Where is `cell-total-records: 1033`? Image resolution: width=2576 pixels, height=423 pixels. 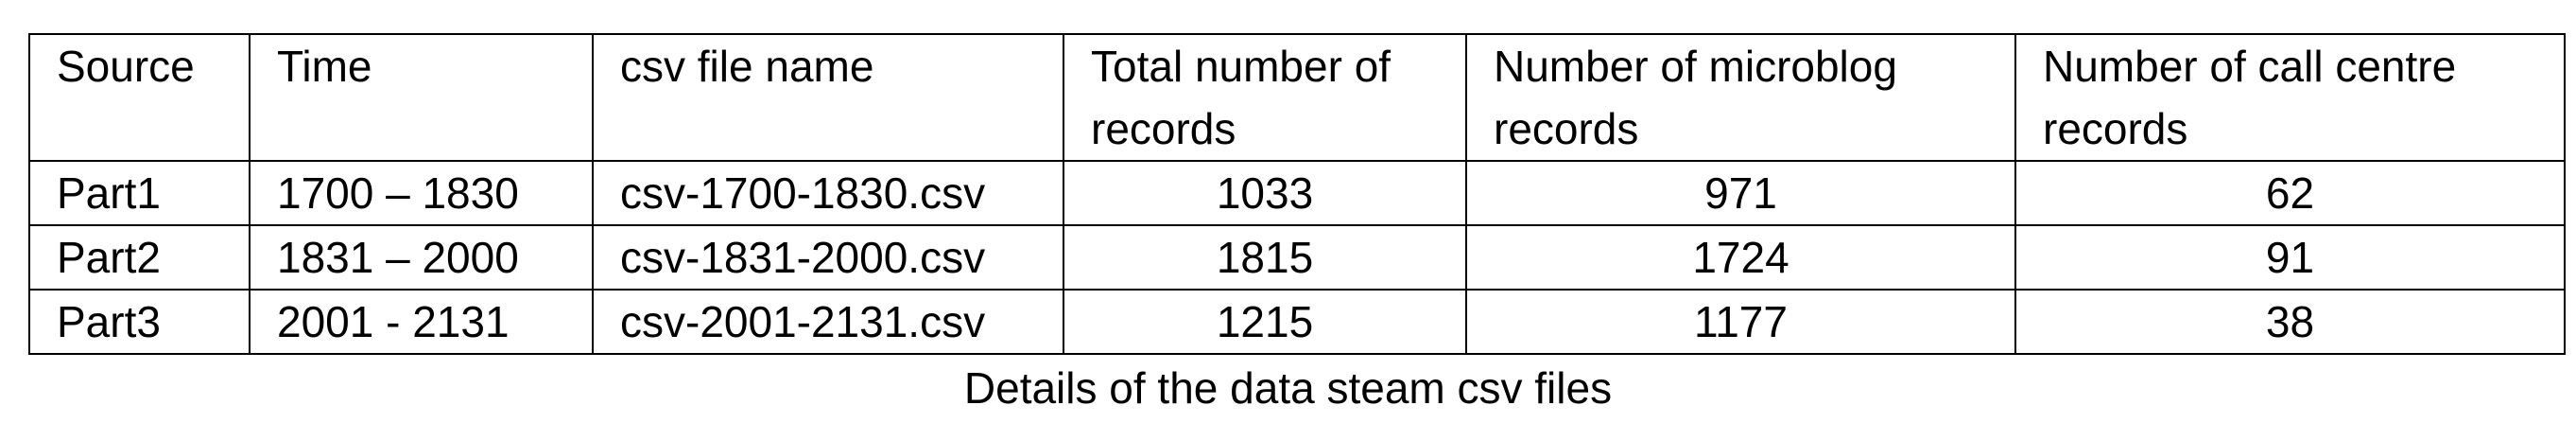
cell-total-records: 1033 is located at coordinates (1265, 193).